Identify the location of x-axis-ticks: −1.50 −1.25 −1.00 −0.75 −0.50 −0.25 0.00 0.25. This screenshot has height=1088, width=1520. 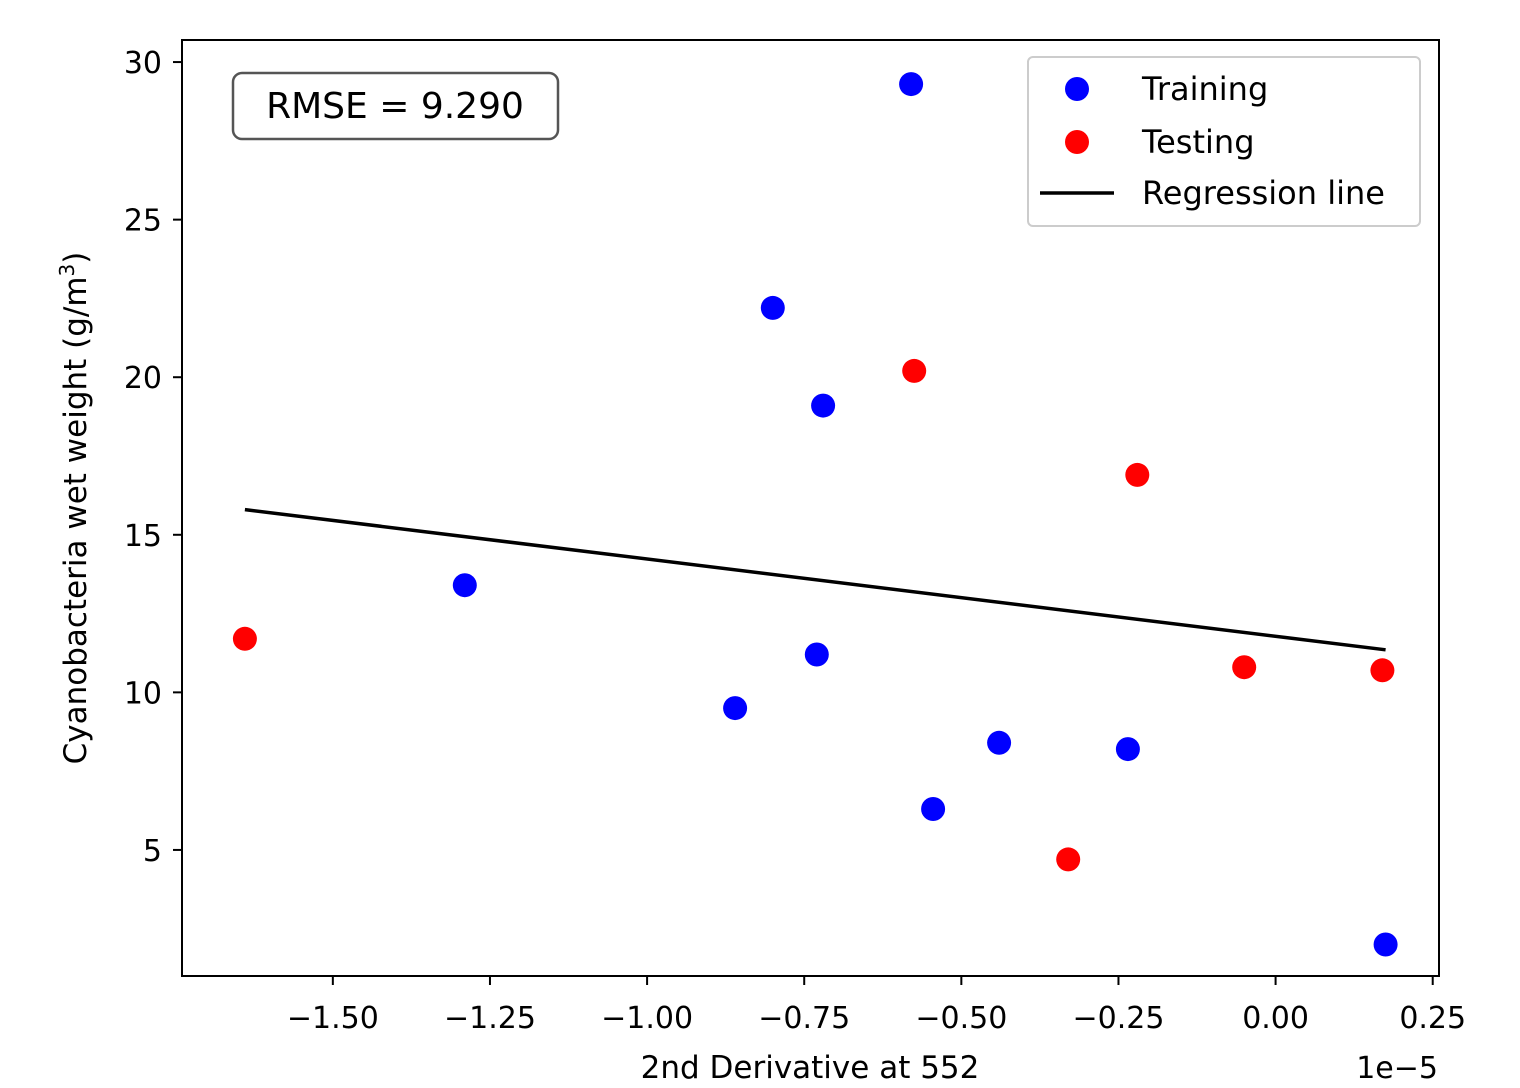
(876, 1006).